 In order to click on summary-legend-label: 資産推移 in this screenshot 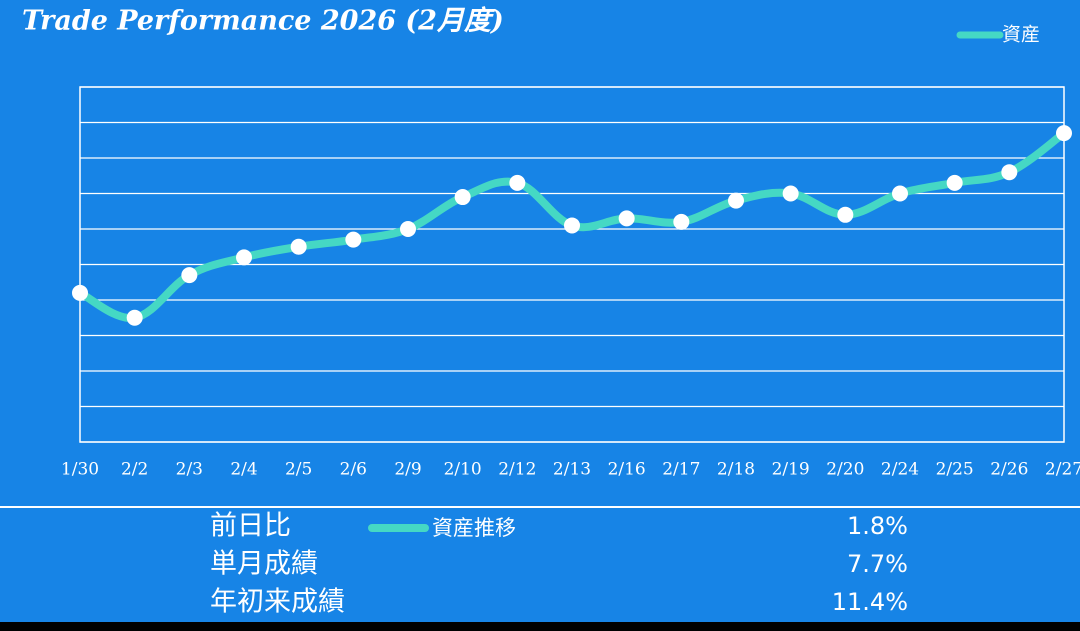, I will do `click(474, 528)`.